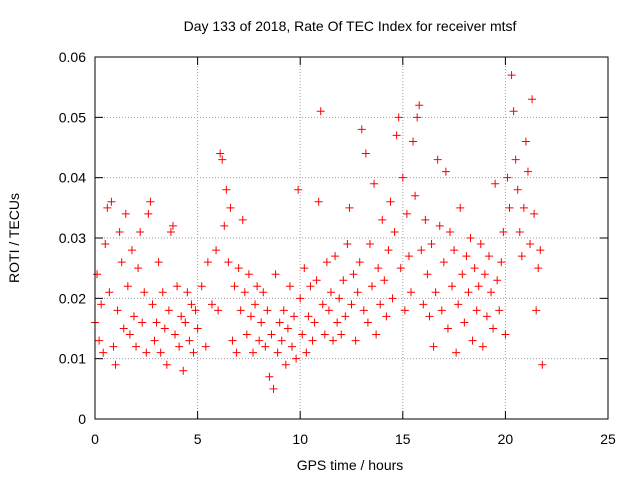 This screenshot has width=640, height=480. Describe the element at coordinates (350, 465) in the screenshot. I see `x-axis-label: GPS time / hours` at that location.